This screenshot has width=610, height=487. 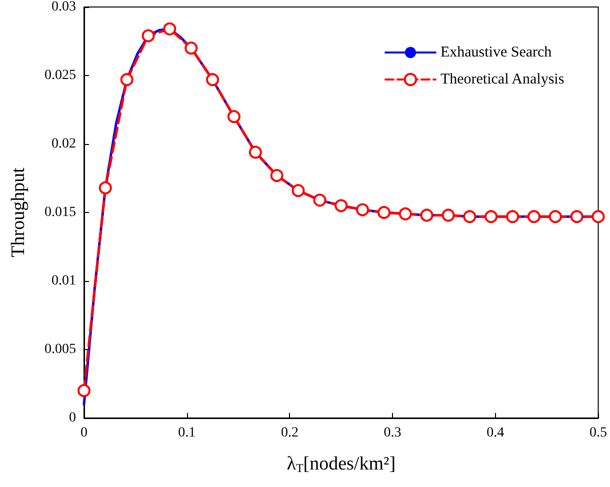 I want to click on y-axis-title: Throughput, so click(x=18, y=212).